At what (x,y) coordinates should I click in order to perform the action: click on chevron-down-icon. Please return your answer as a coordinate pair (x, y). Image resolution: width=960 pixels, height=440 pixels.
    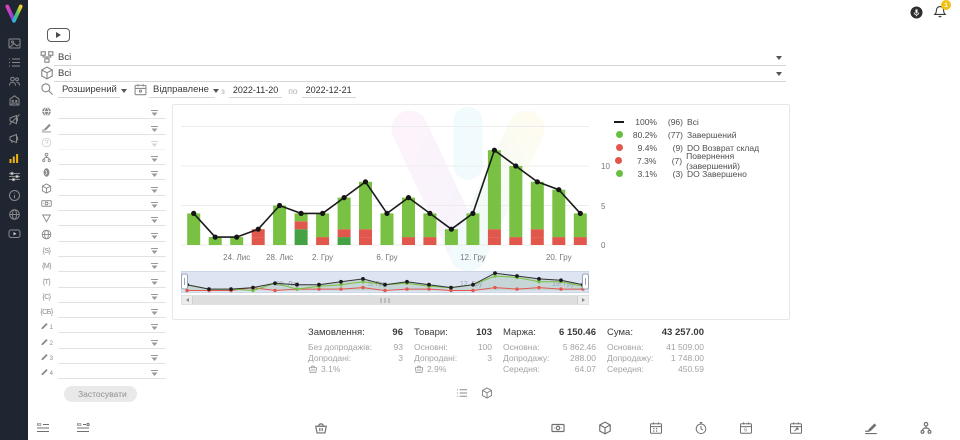
    Looking at the image, I should click on (123, 91).